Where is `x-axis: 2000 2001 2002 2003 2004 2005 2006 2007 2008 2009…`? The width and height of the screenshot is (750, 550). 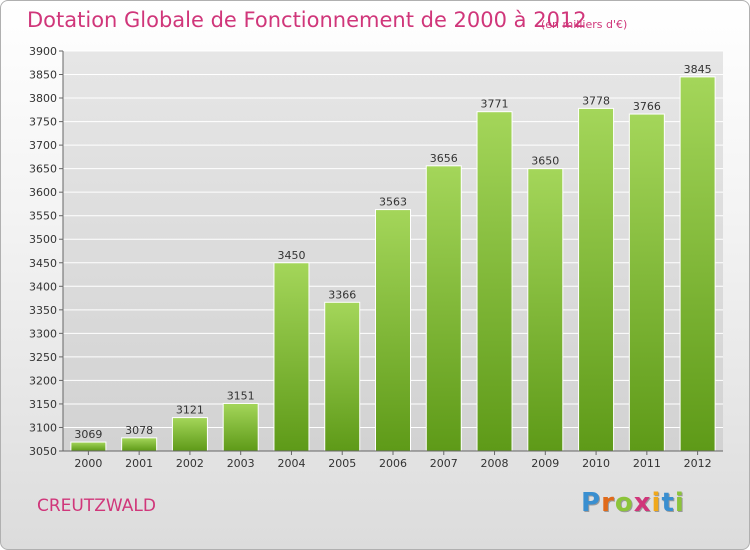
x-axis: 2000 2001 2002 2003 2004 2005 2006 2007 2008 2009… is located at coordinates (393, 460).